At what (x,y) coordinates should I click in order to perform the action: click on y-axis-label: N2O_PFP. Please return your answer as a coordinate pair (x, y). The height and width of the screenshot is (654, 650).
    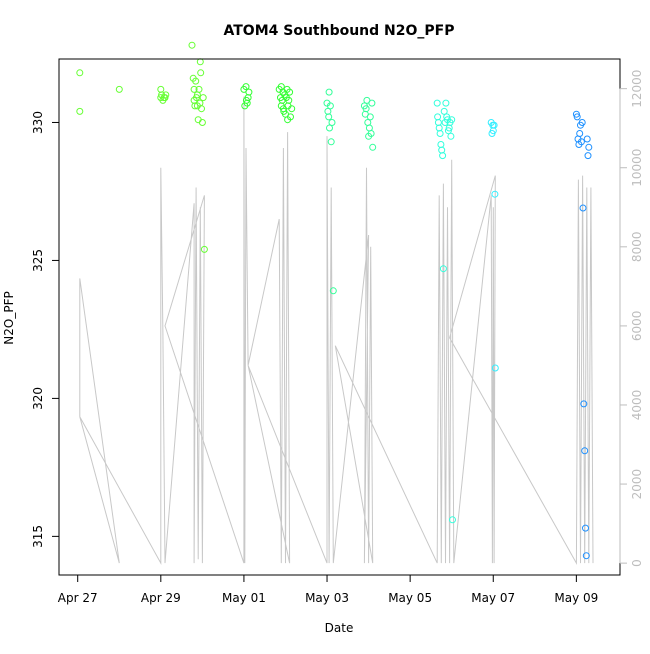
    Looking at the image, I should click on (9, 317).